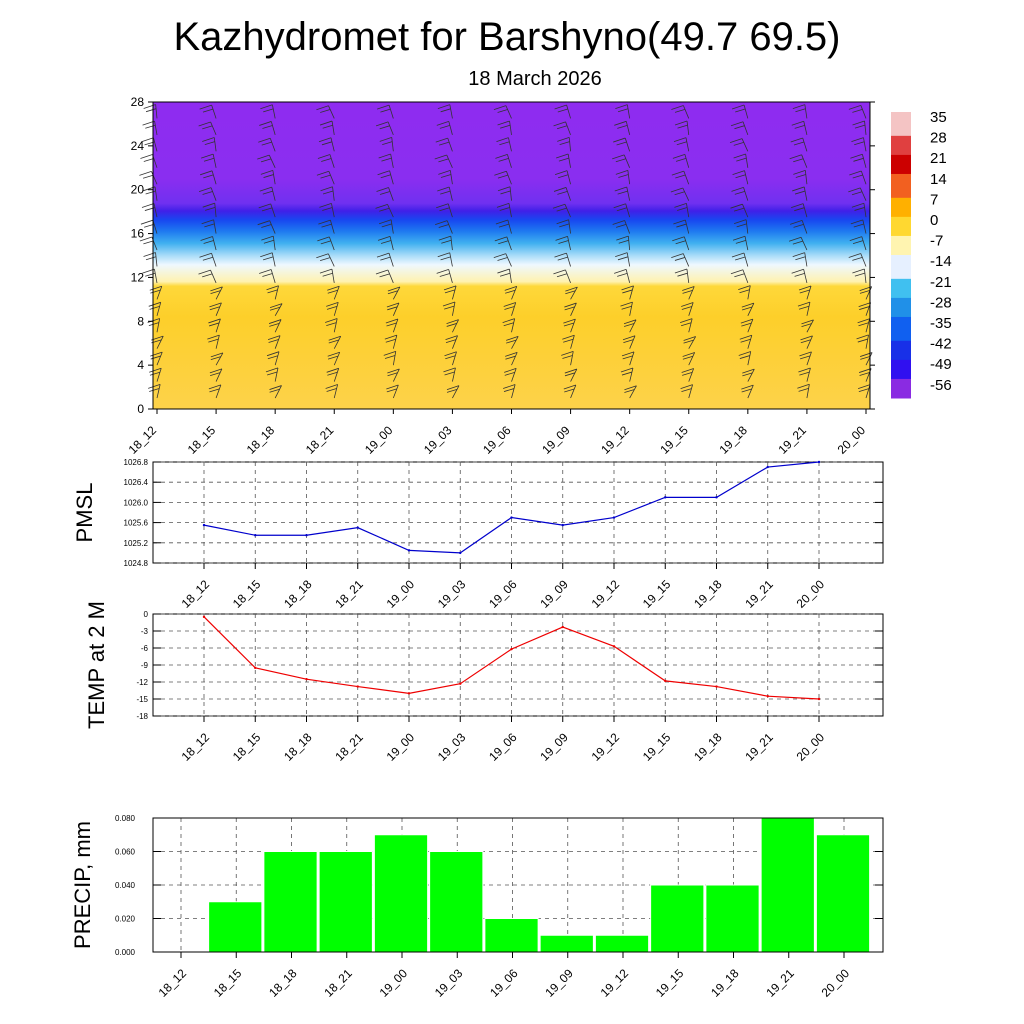 Image resolution: width=1024 pixels, height=1024 pixels. Describe the element at coordinates (140, 365) in the screenshot. I see `y-tick-label: 4` at that location.